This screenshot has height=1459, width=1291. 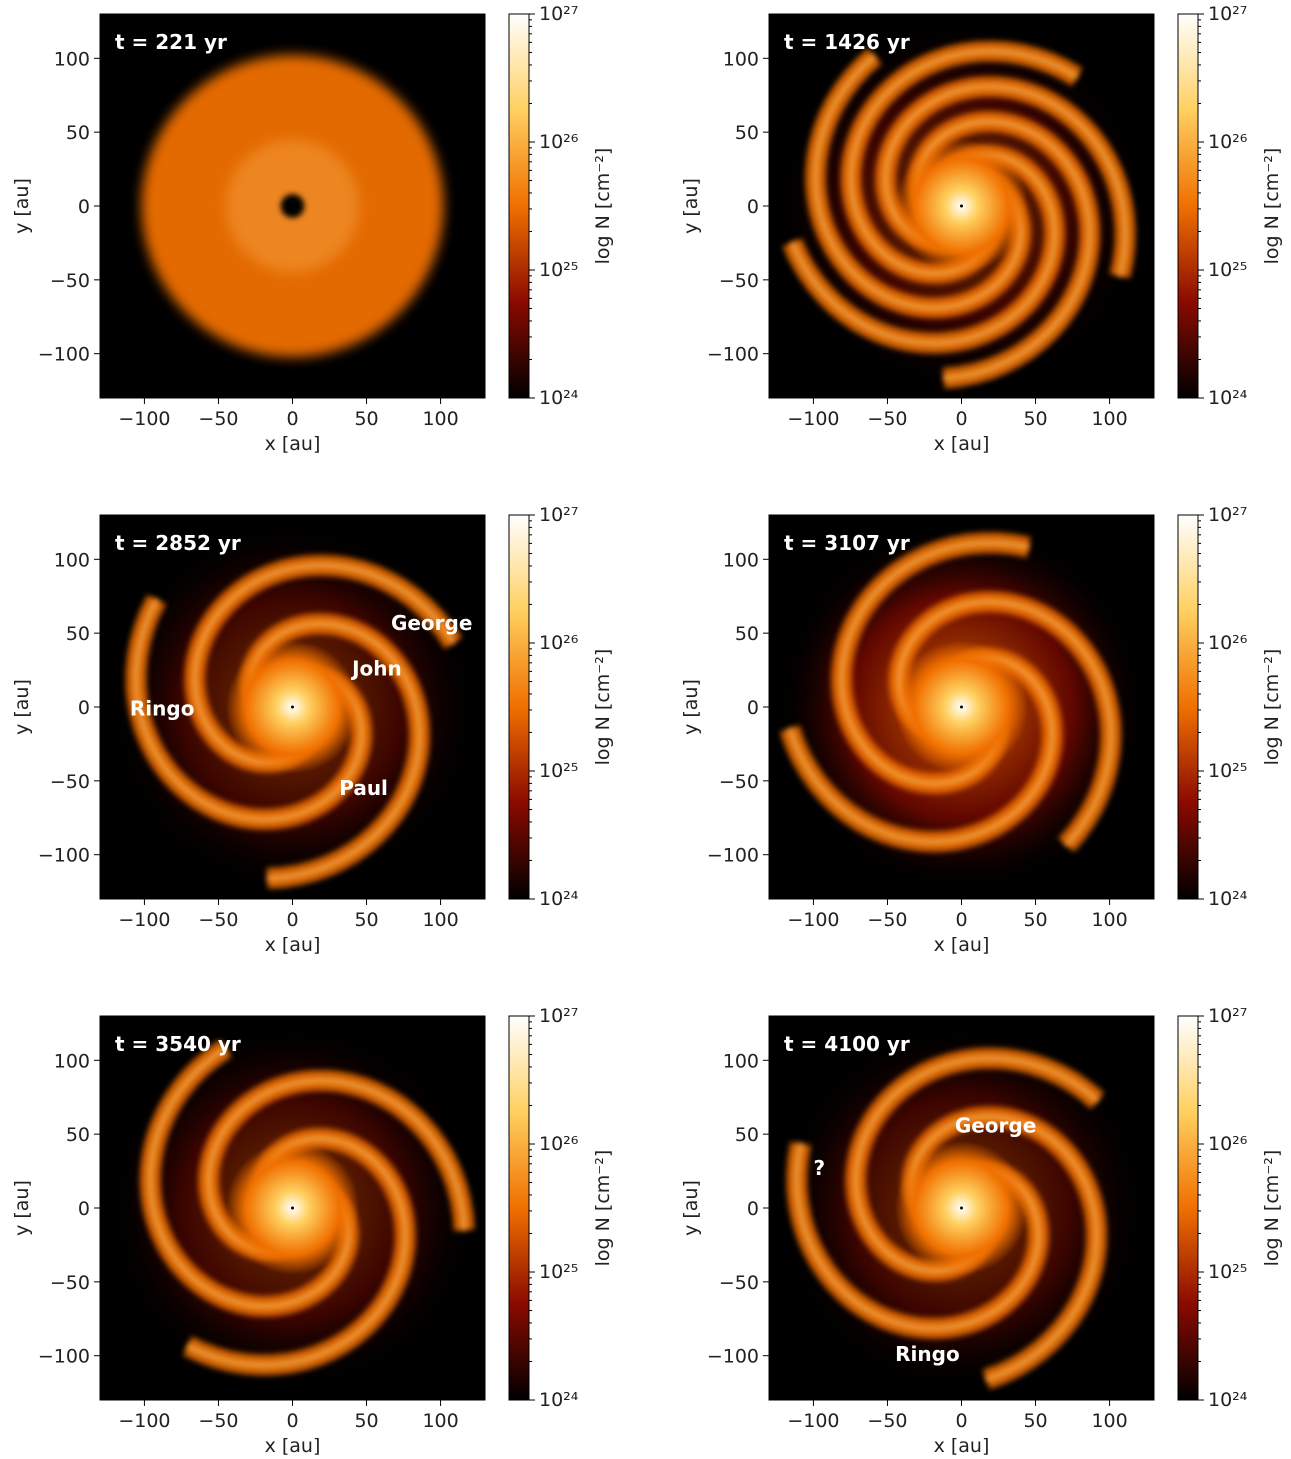 What do you see at coordinates (820, 1168) in the screenshot?
I see `annotation: ?` at bounding box center [820, 1168].